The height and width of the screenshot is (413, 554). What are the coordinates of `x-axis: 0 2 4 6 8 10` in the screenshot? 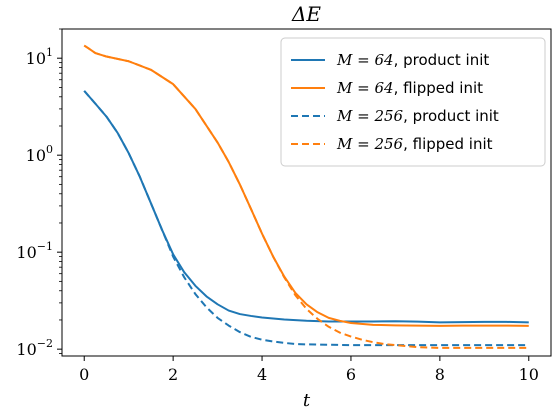 It's located at (309, 370).